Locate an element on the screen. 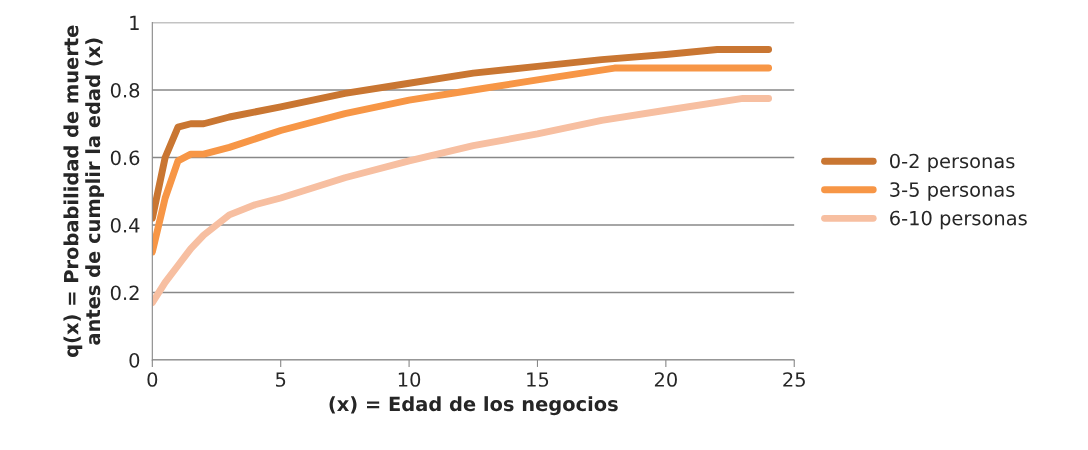 The width and height of the screenshot is (1088, 450). x-tick-label: 10 is located at coordinates (409, 379).